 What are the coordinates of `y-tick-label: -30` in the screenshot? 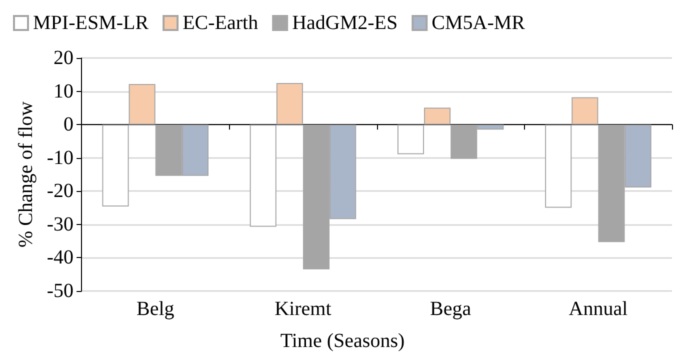 It's located at (60, 224).